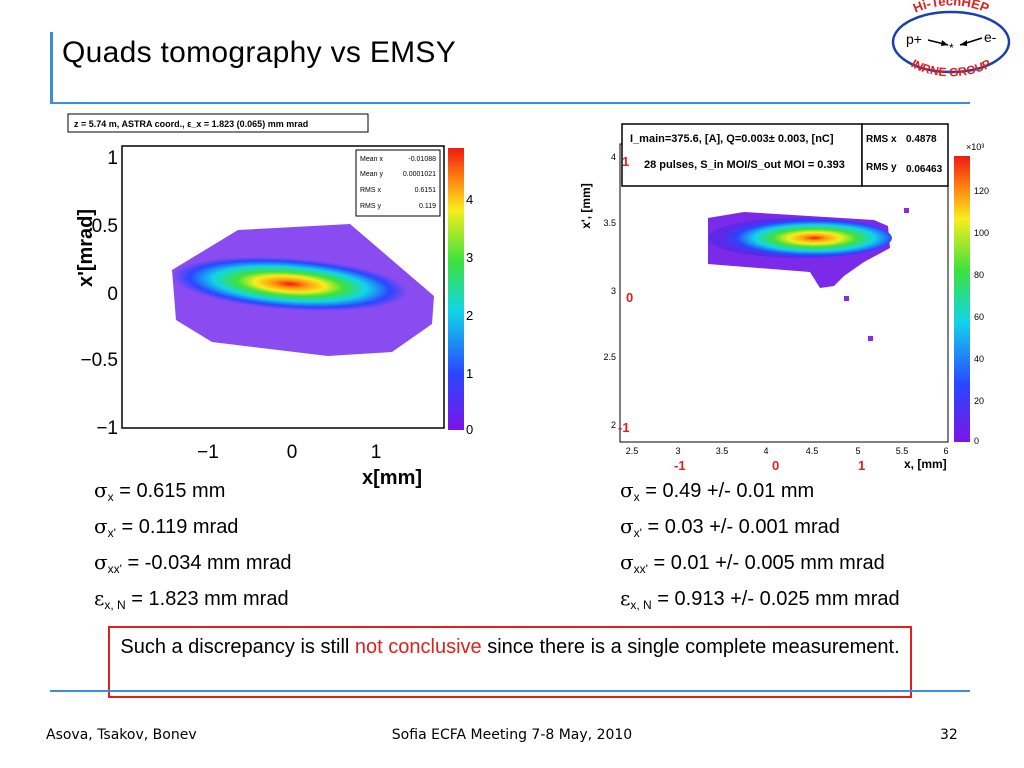 The image size is (1024, 768). What do you see at coordinates (191, 599) in the screenshot?
I see `left-stat-line: εx, N = 1.823 mm mrad` at bounding box center [191, 599].